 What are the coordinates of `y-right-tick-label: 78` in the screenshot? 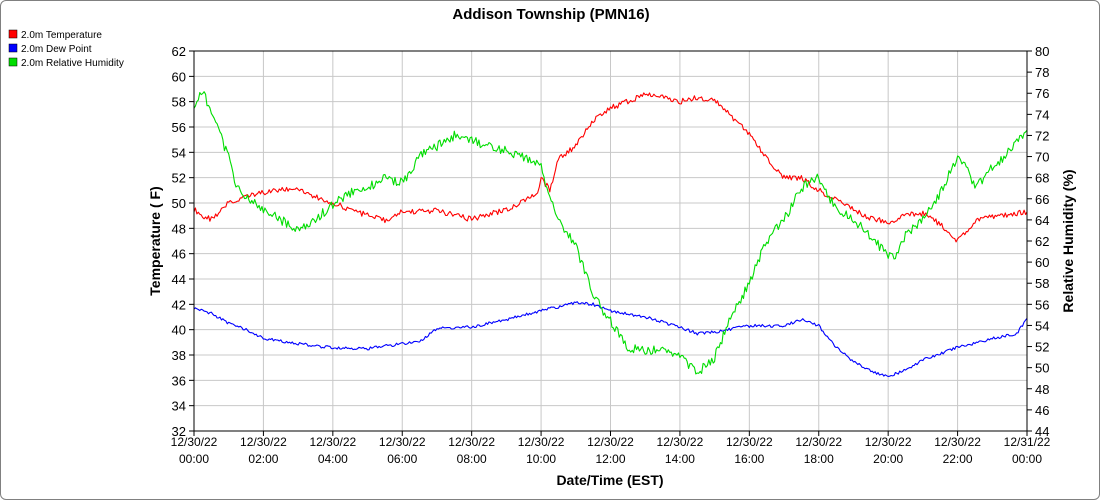 It's located at (1042, 72).